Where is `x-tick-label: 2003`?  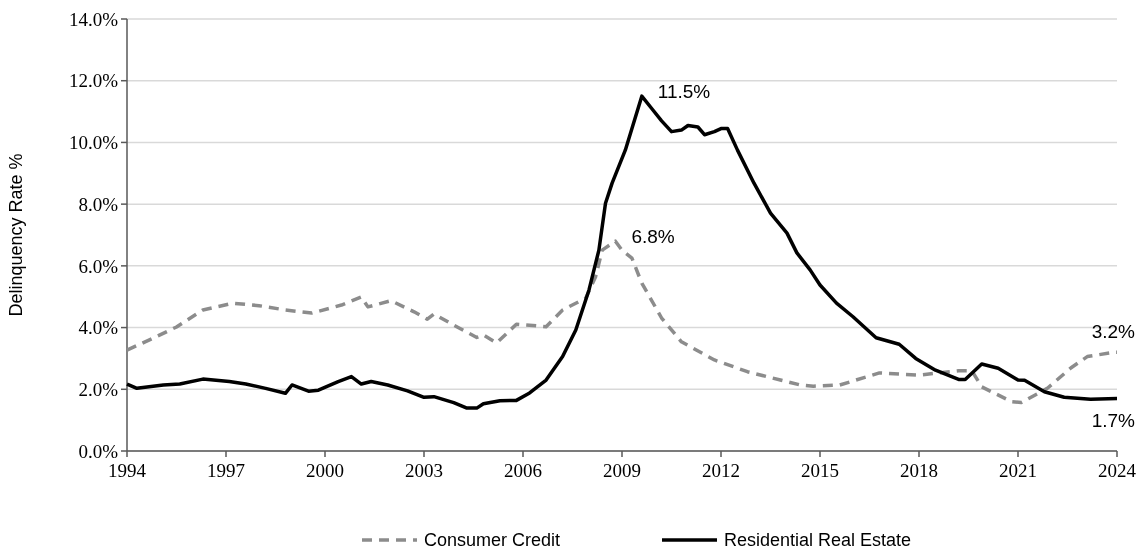 x-tick-label: 2003 is located at coordinates (424, 470).